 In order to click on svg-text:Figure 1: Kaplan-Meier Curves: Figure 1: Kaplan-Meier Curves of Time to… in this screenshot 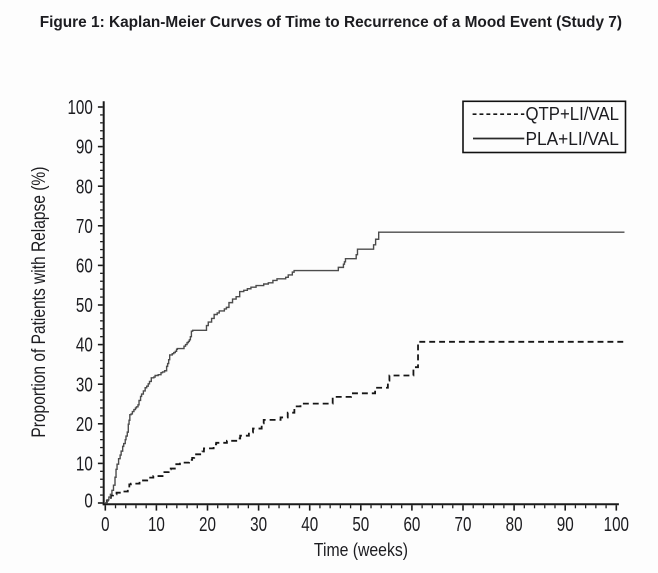, I will do `click(331, 22)`.